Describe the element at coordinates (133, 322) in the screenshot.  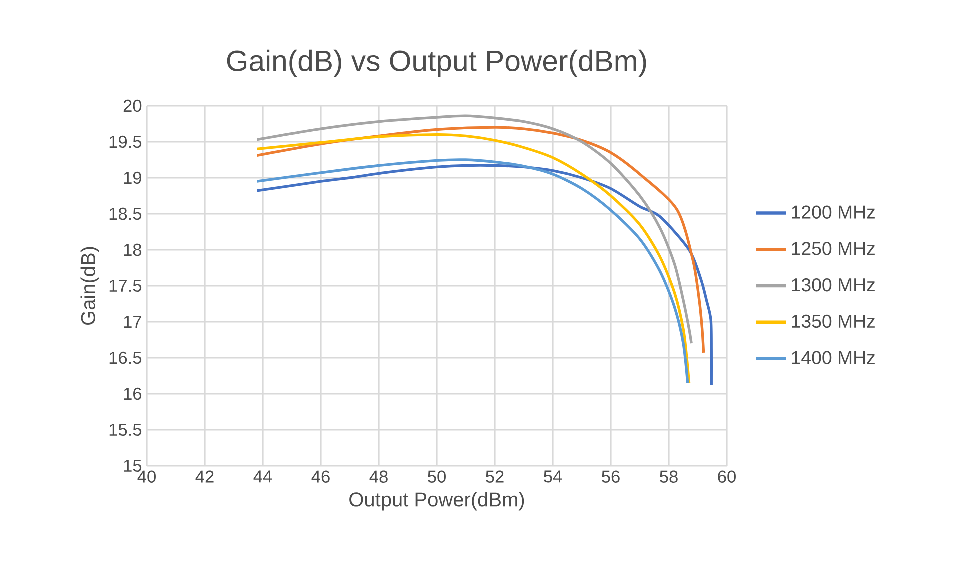
I see `y-tick-label: 17` at that location.